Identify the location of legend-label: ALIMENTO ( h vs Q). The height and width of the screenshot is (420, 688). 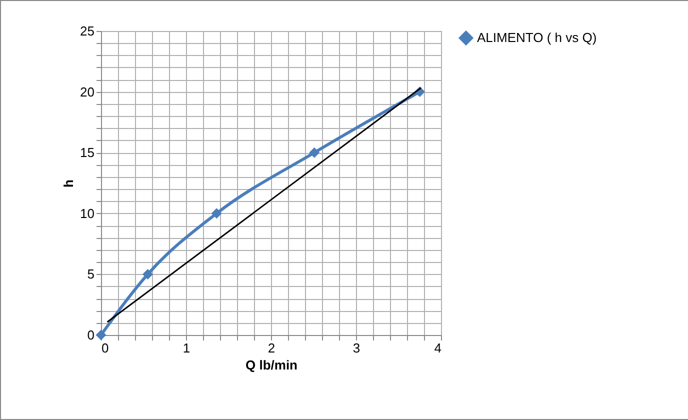
(537, 37).